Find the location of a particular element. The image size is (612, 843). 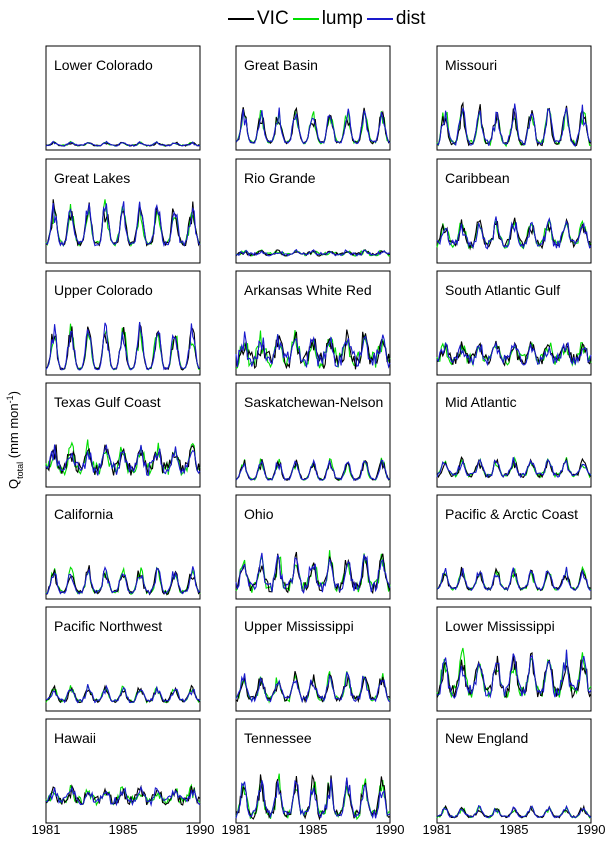

panel-title: Upper Colorado is located at coordinates (103, 290).